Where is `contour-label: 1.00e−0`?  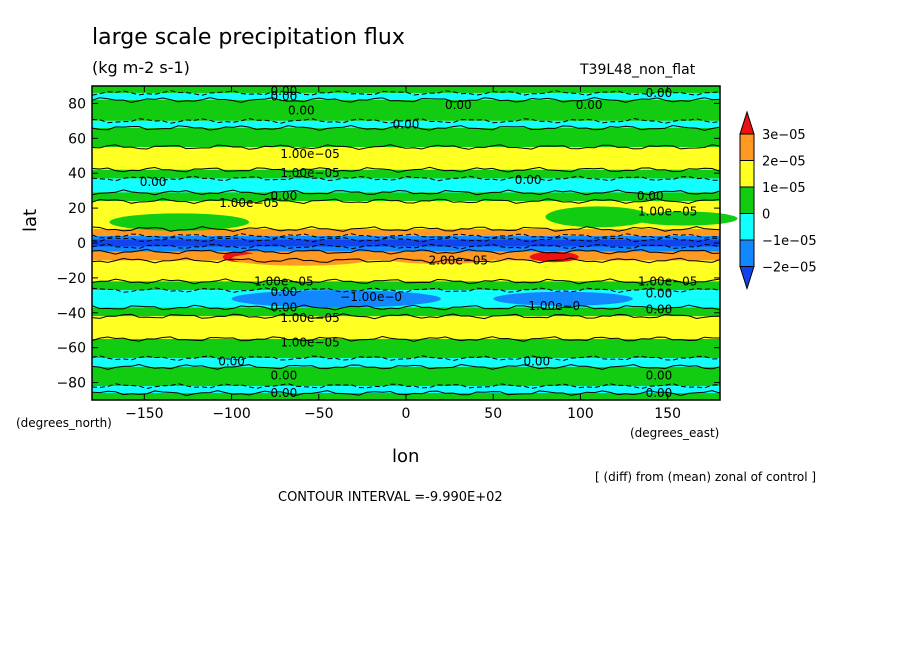 contour-label: 1.00e−0 is located at coordinates (554, 306).